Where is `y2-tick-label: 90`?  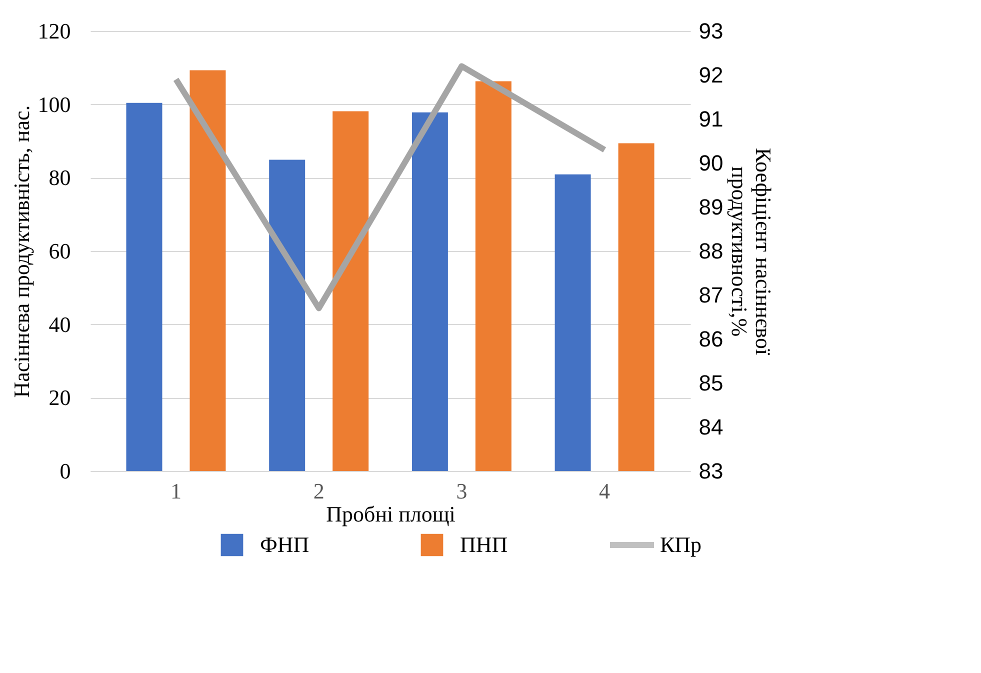 y2-tick-label: 90 is located at coordinates (711, 163).